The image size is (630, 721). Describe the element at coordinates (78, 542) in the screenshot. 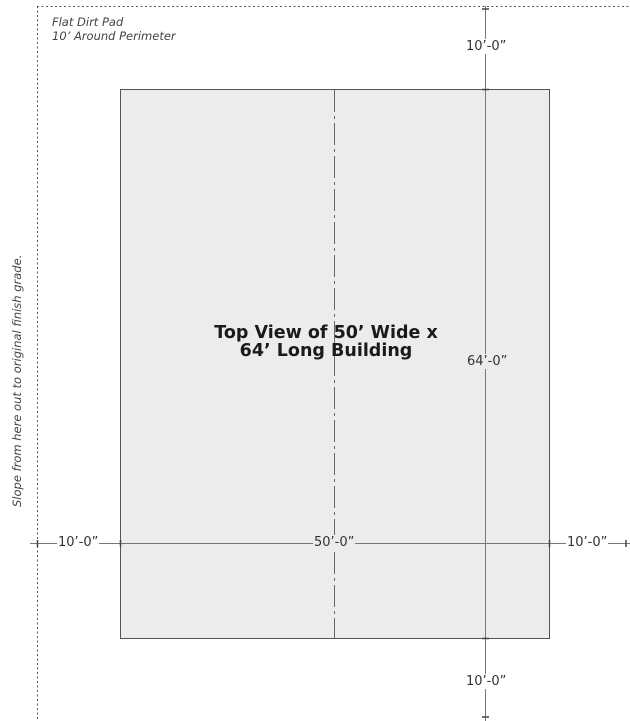

I see `left-setback-dimension: 10’-0”` at that location.